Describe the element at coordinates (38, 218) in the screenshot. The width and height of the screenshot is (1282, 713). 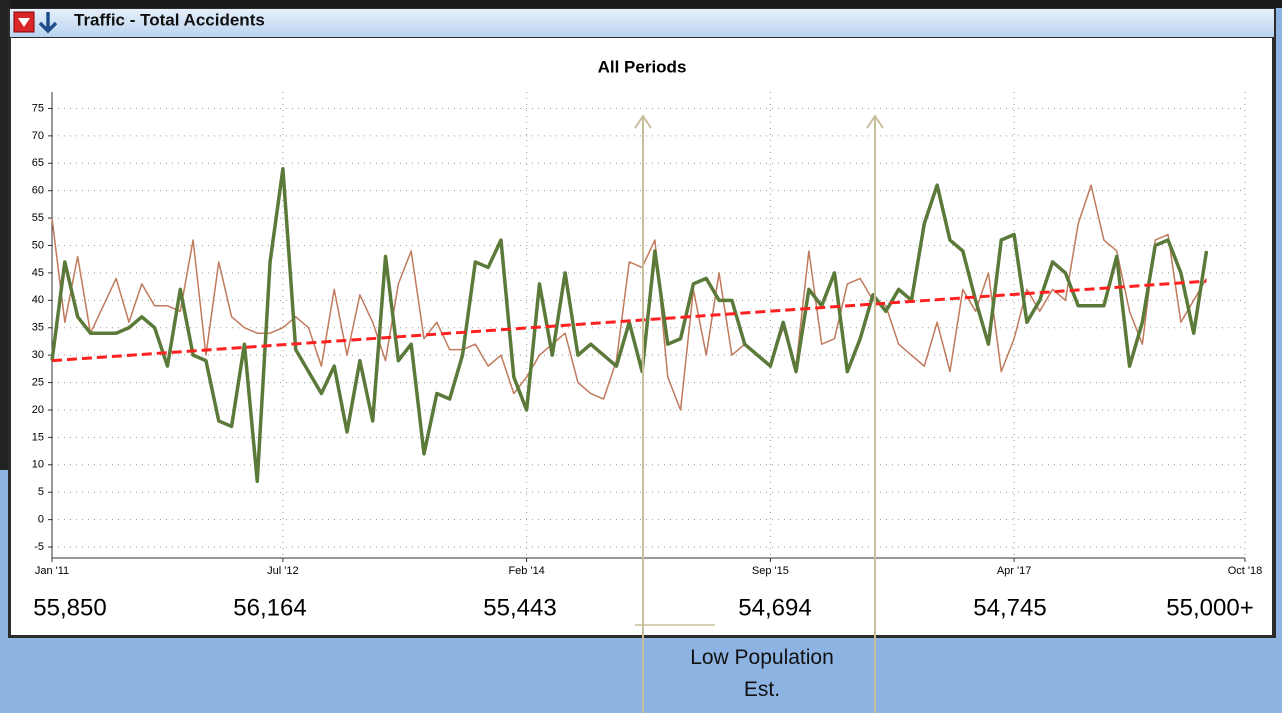
I see `y-tick-label: 55` at that location.